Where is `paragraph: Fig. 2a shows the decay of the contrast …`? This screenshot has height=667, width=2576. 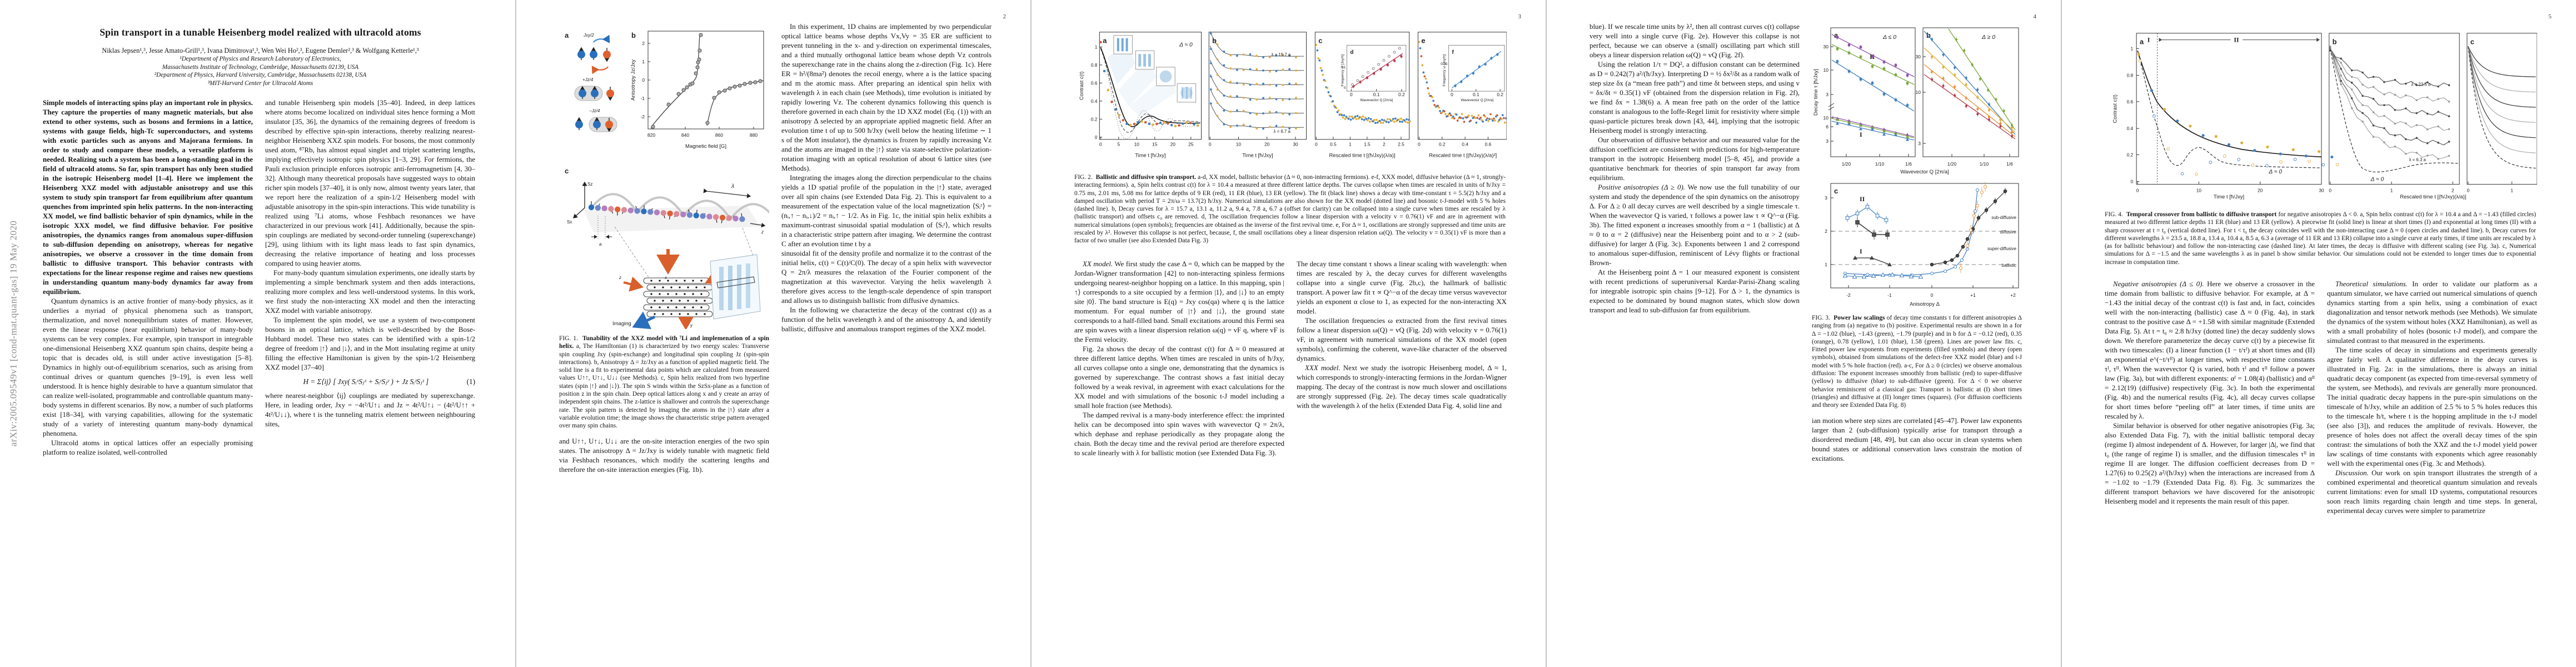 paragraph: Fig. 2a shows the decay of the contrast … is located at coordinates (1179, 377).